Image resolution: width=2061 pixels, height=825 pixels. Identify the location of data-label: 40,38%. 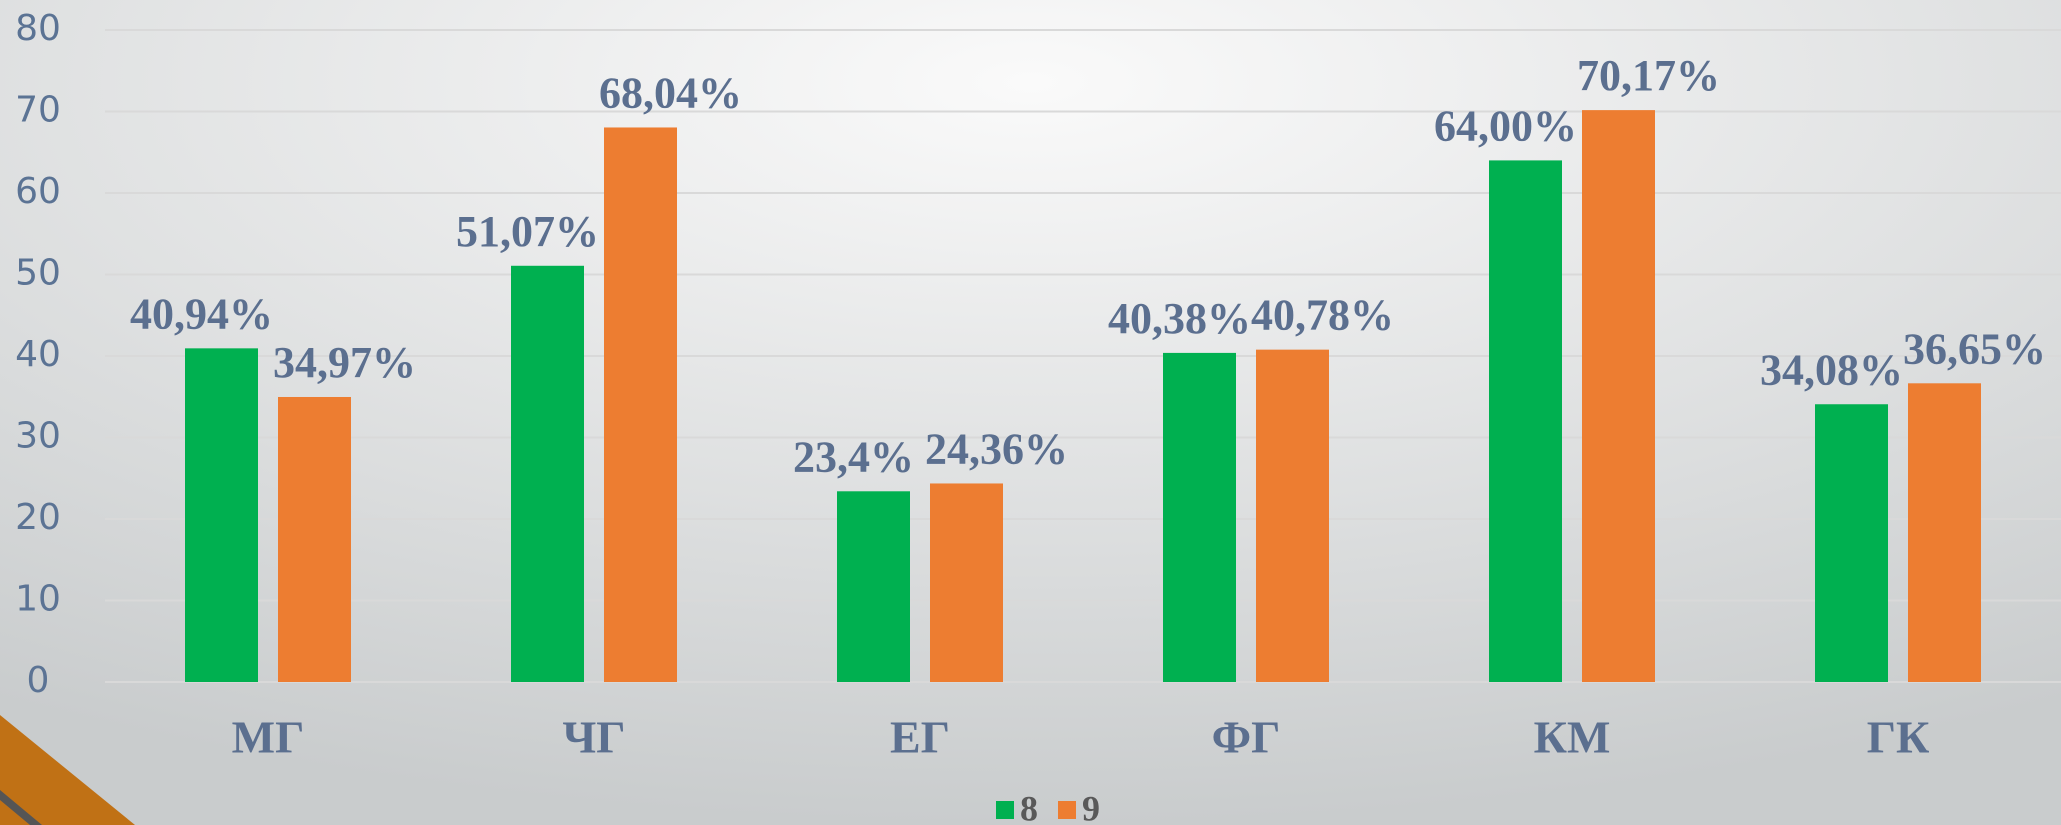
(1179, 318).